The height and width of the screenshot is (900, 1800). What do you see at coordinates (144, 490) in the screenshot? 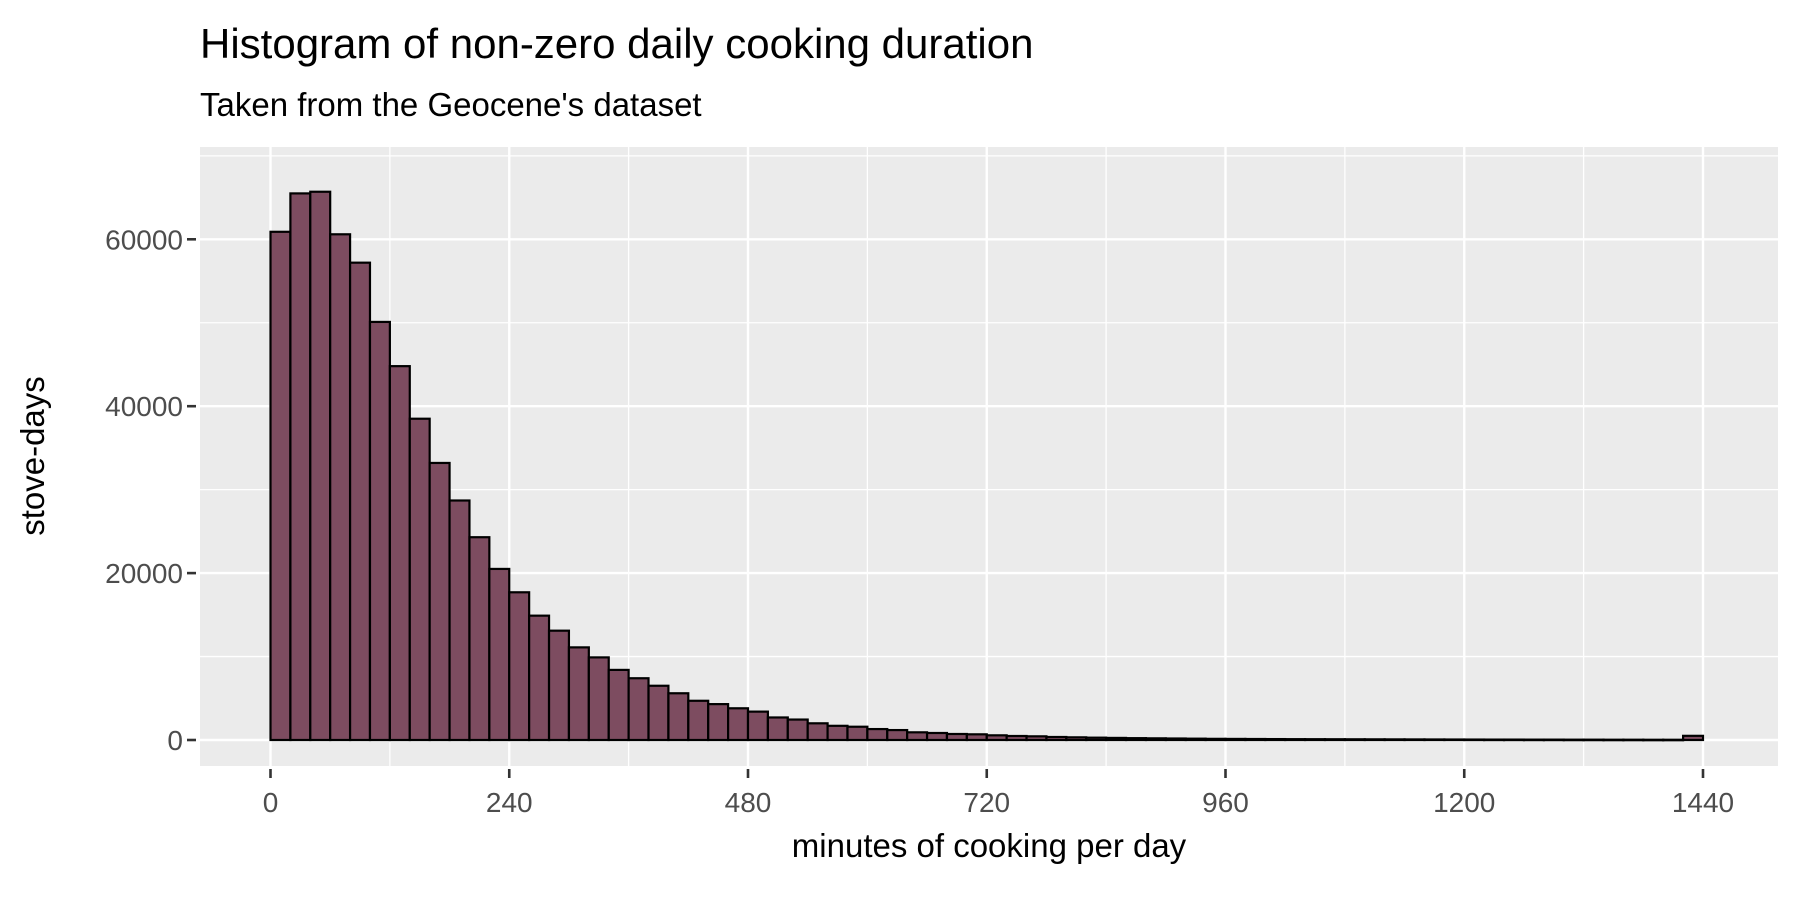
I see `y-tick-labels: 0 20000 40000 60000` at bounding box center [144, 490].